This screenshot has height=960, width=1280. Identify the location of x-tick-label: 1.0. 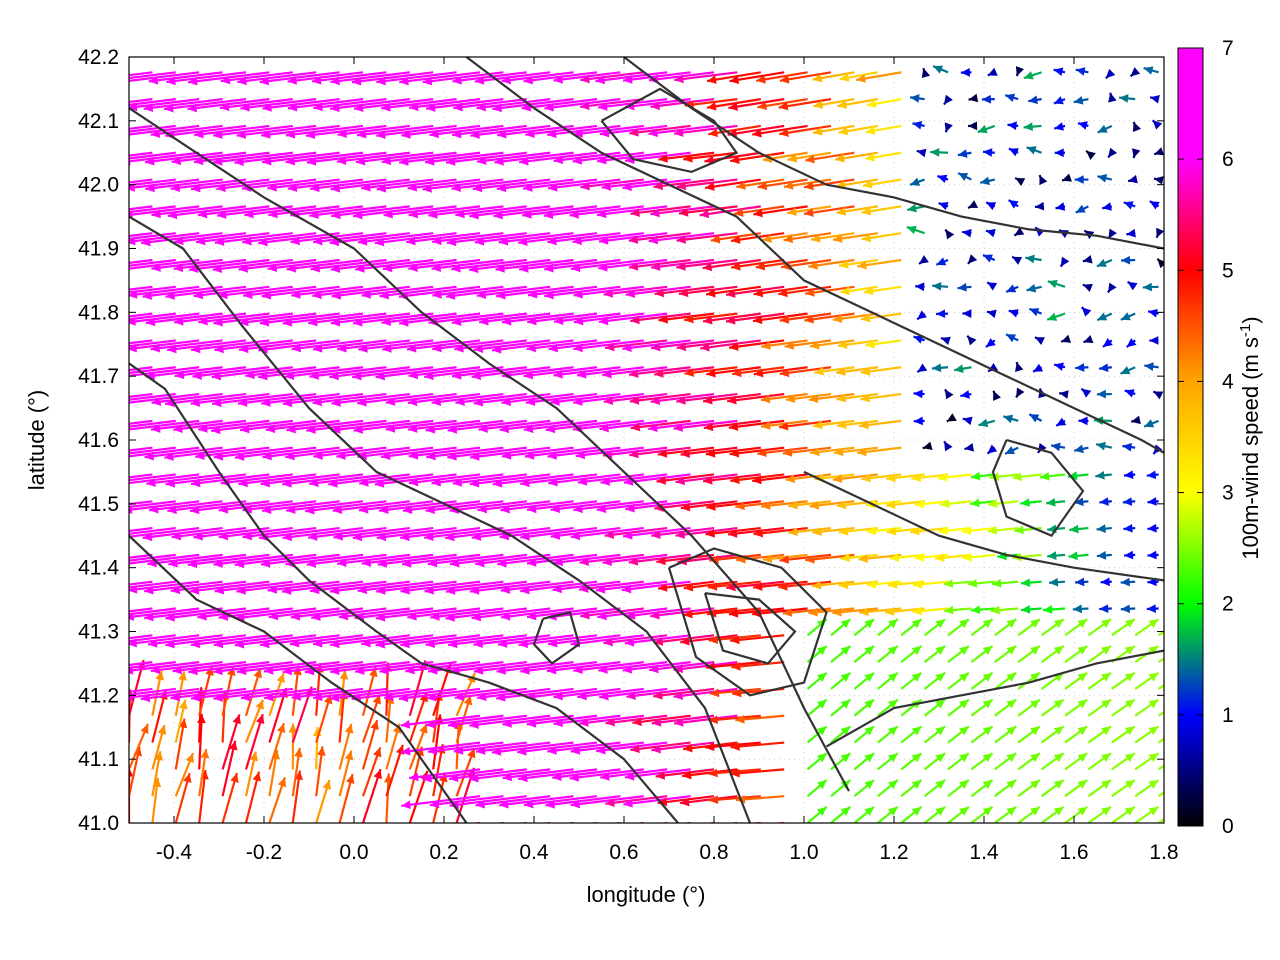
(803, 852).